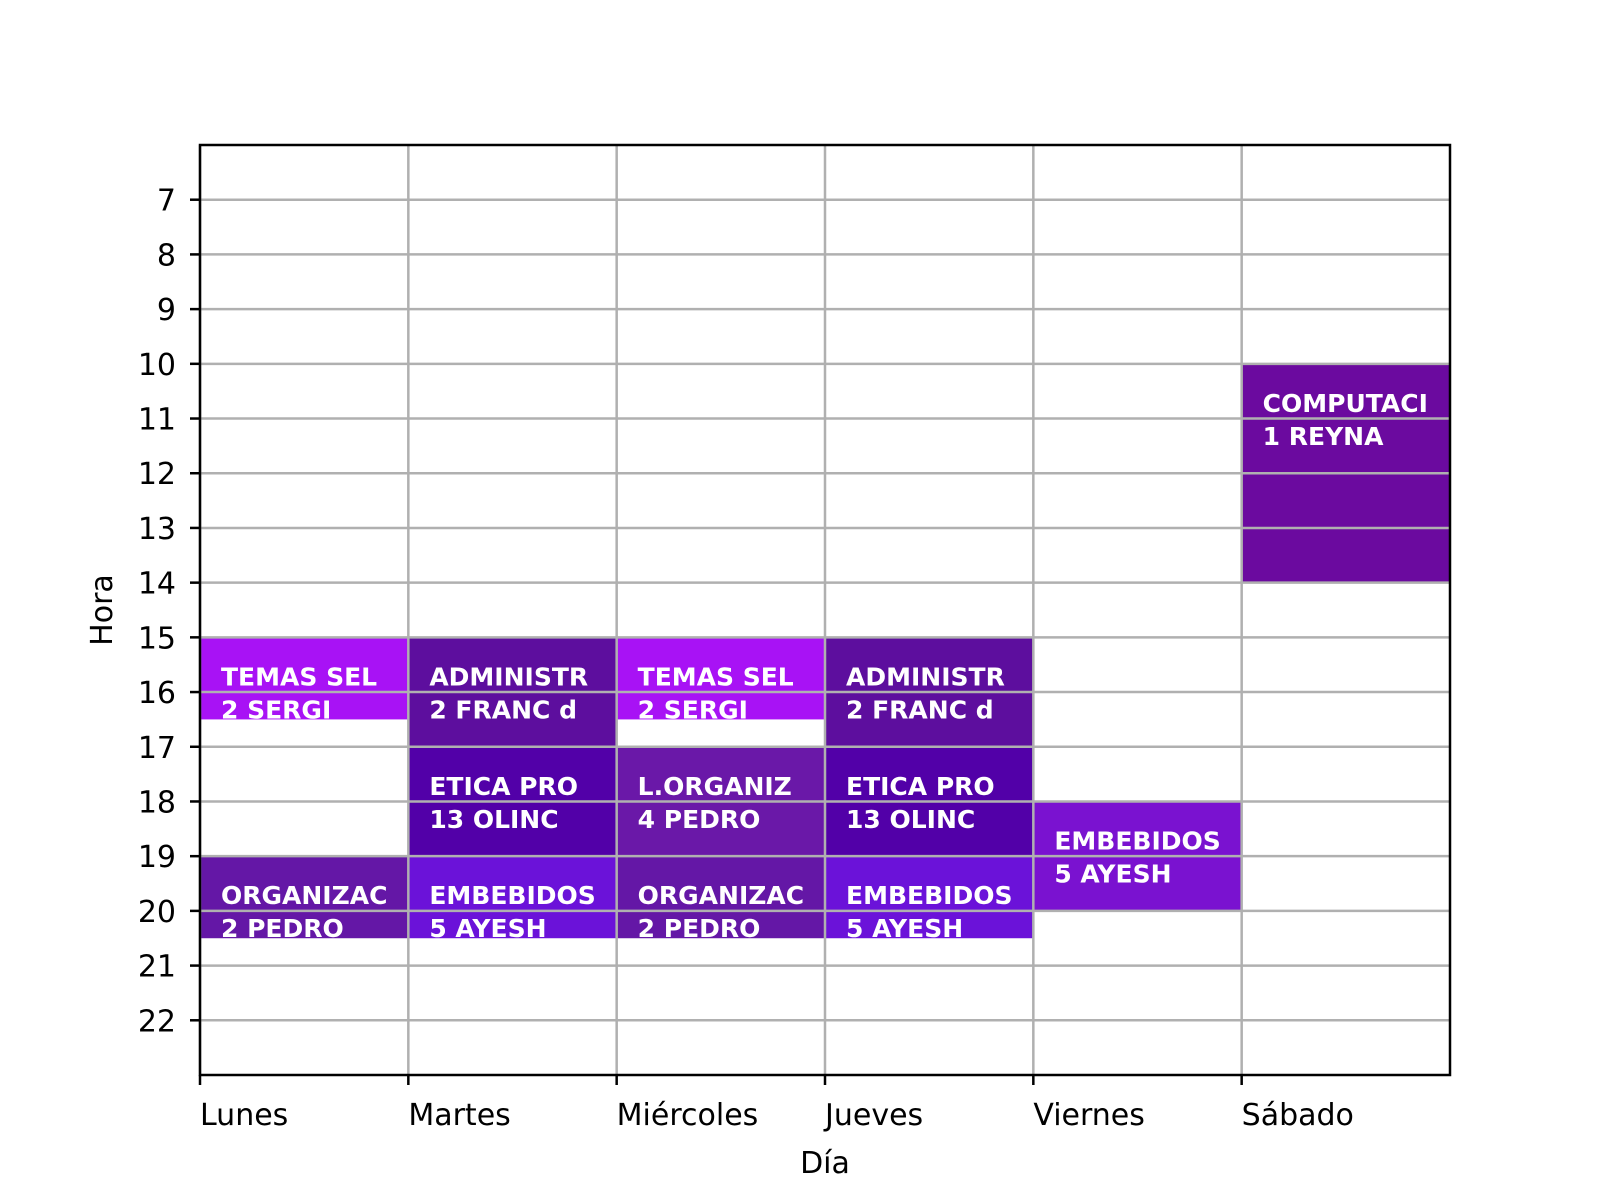  What do you see at coordinates (688, 1115) in the screenshot?
I see `x-tick-label: Miércoles` at bounding box center [688, 1115].